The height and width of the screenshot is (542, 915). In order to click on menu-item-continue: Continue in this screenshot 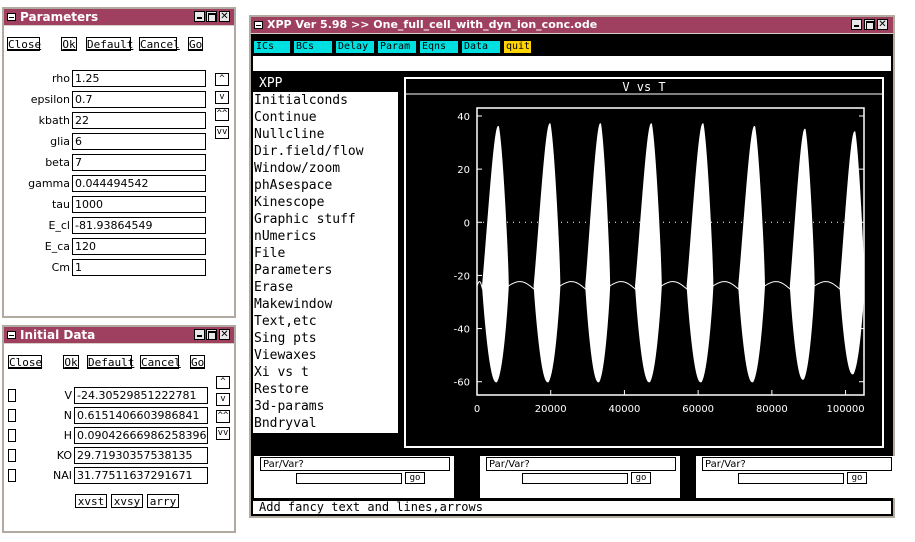, I will do `click(285, 117)`.